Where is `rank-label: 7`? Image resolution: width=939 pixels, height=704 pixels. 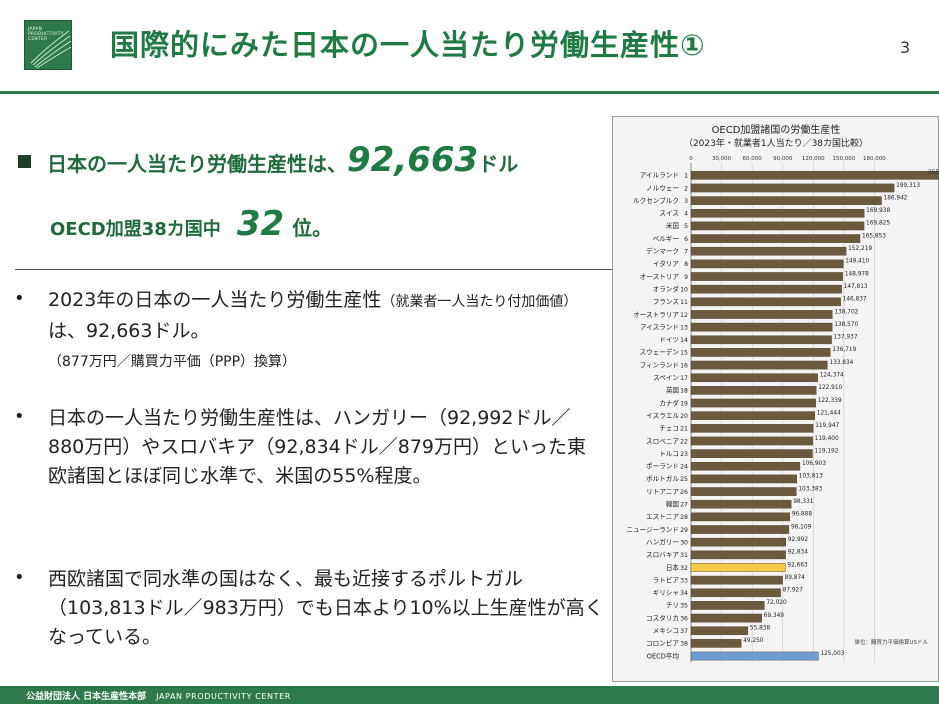
rank-label: 7 is located at coordinates (686, 252).